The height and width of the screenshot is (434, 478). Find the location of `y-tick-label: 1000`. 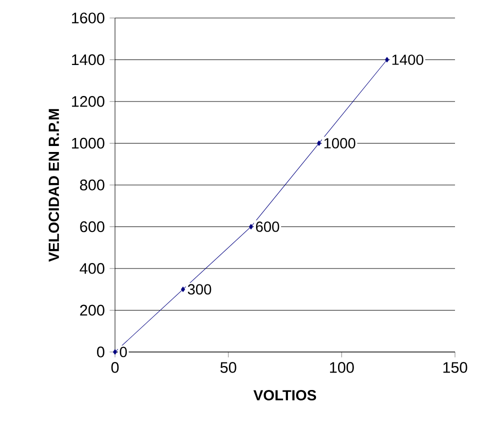

y-tick-label: 1000 is located at coordinates (88, 143).